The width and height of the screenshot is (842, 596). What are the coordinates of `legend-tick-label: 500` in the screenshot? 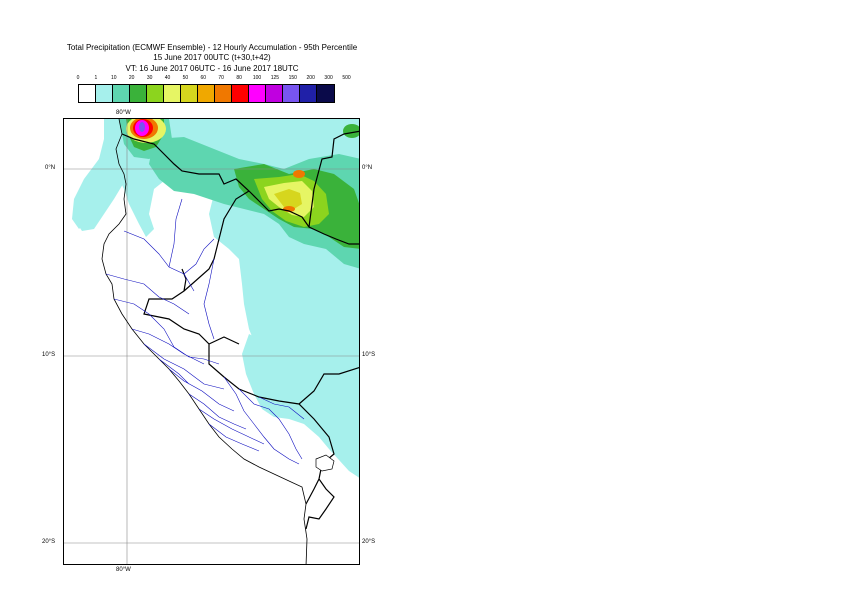 It's located at (346, 78).